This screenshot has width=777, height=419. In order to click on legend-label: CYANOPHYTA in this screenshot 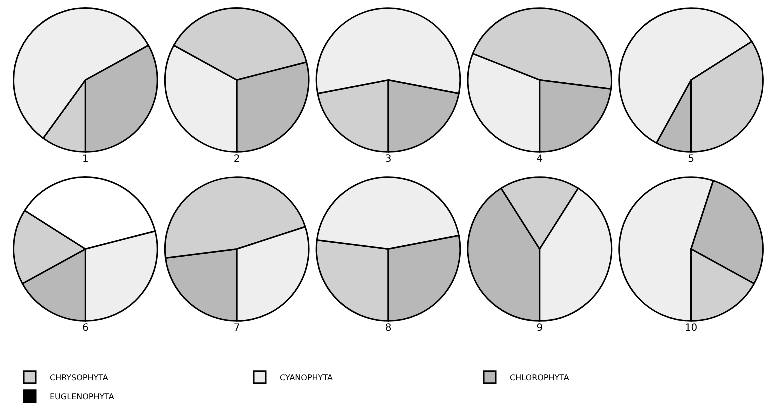, I will do `click(307, 378)`.